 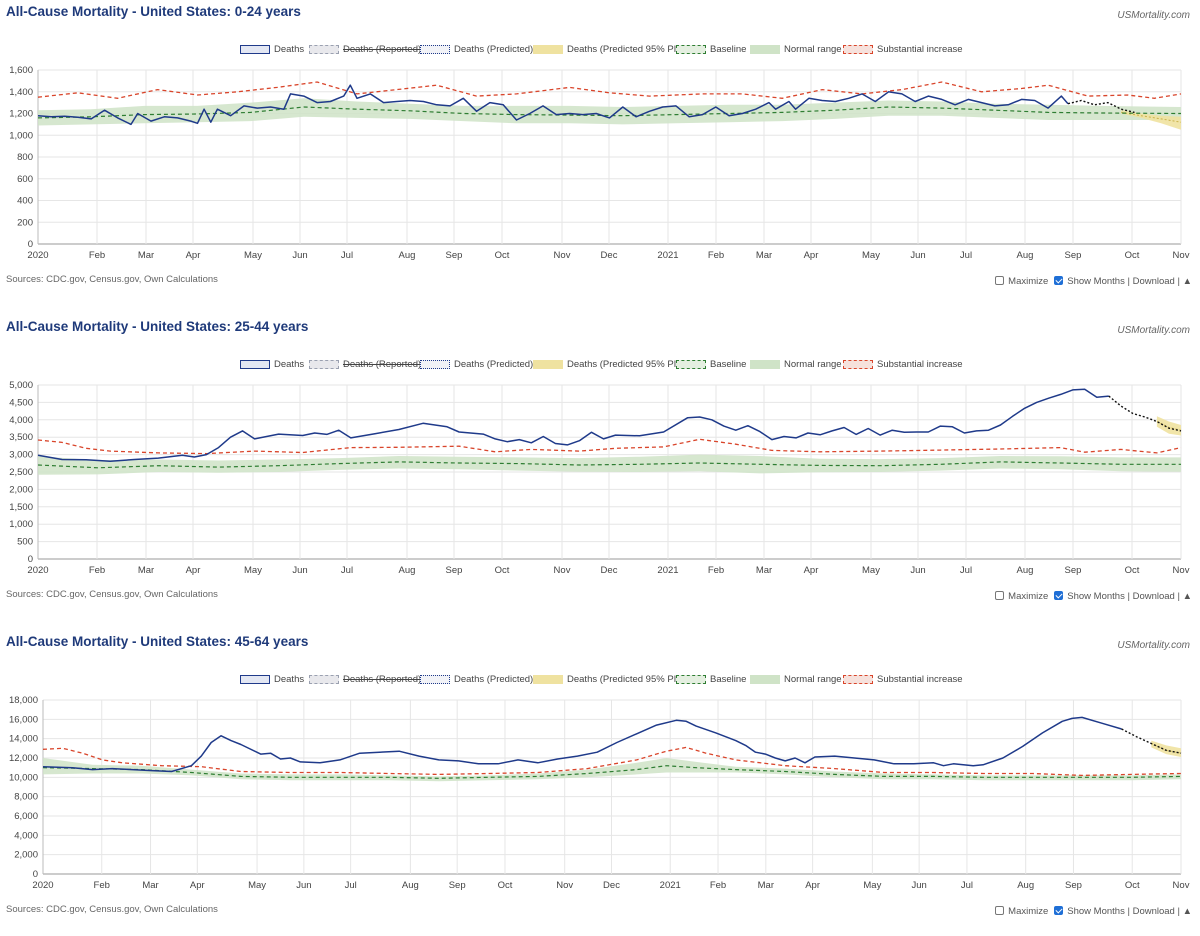 I want to click on y-tick-label: 6,000, so click(x=26, y=816).